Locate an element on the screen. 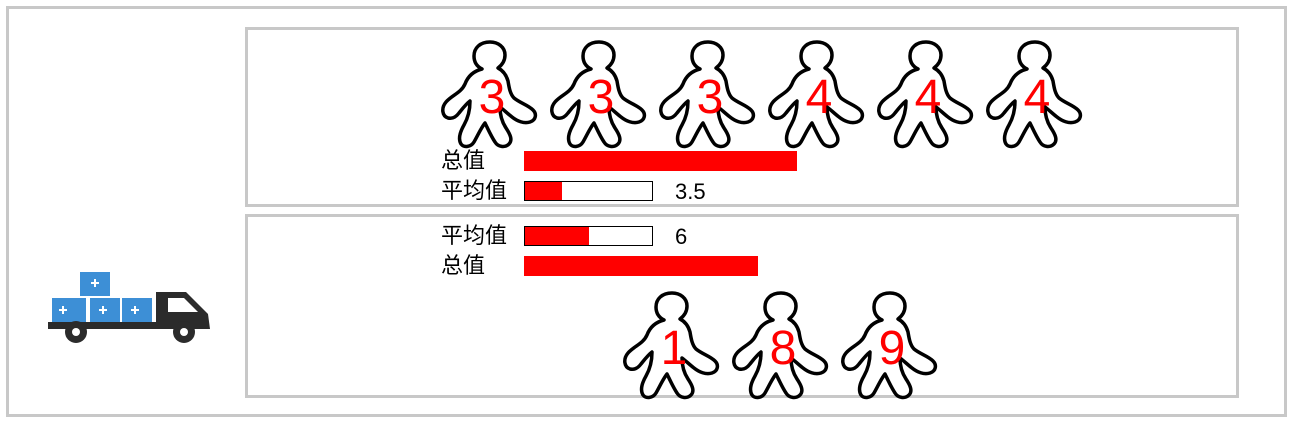  average-value: 3.5 is located at coordinates (690, 191).